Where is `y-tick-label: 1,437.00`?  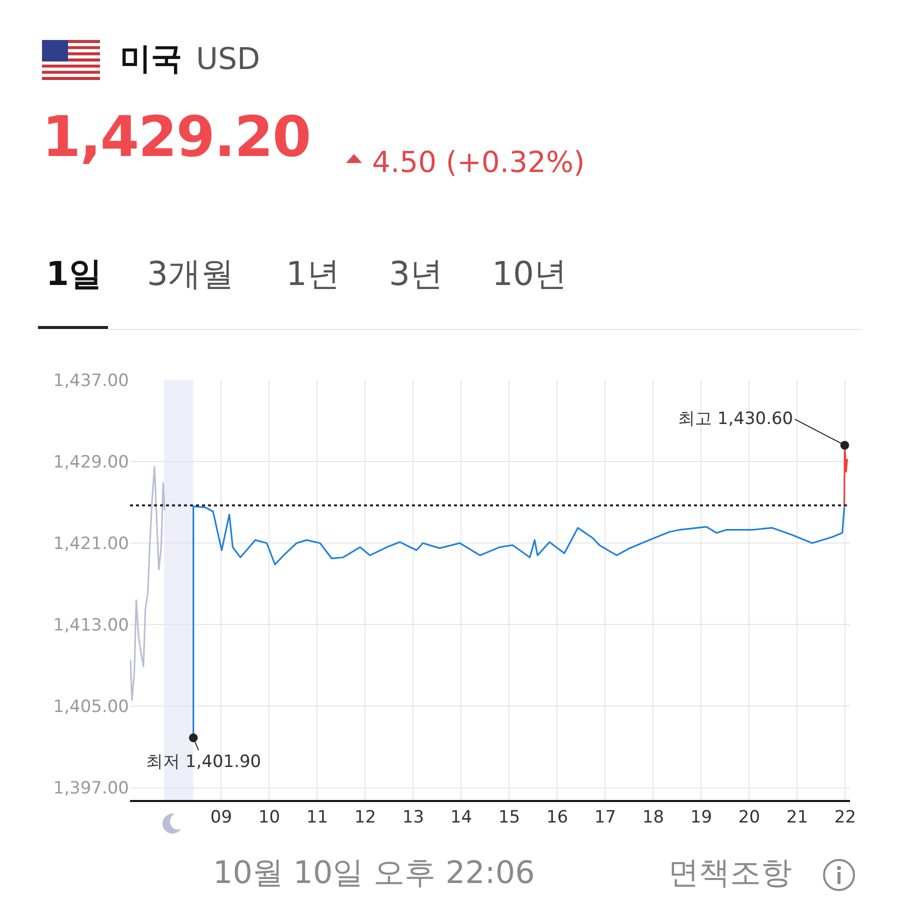 y-tick-label: 1,437.00 is located at coordinates (91, 380).